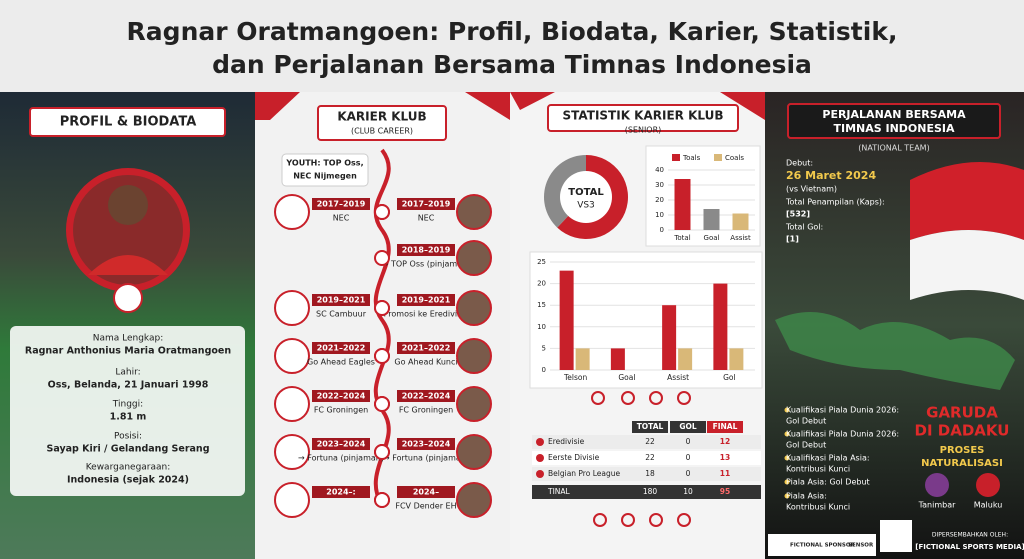  What do you see at coordinates (962, 463) in the screenshot?
I see `process: NATURALISASI` at bounding box center [962, 463].